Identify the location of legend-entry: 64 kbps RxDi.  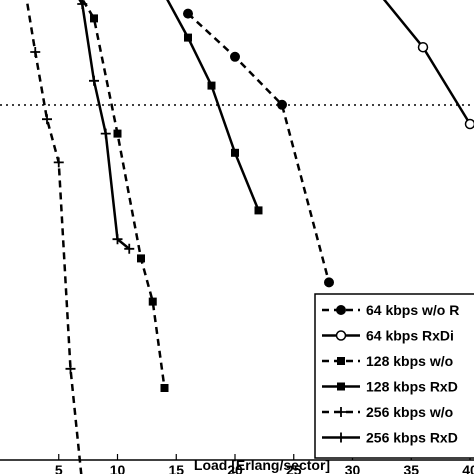
(388, 336).